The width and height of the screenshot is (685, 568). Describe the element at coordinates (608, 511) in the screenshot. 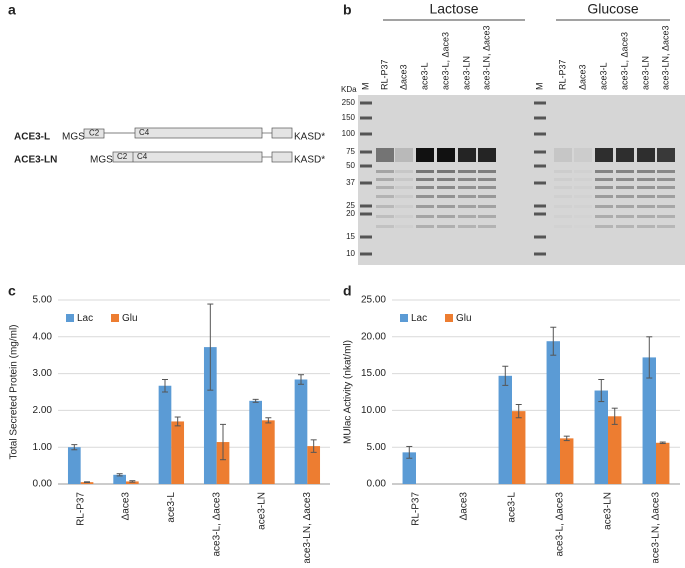

I see `x-tick-label: ace3-LN` at that location.